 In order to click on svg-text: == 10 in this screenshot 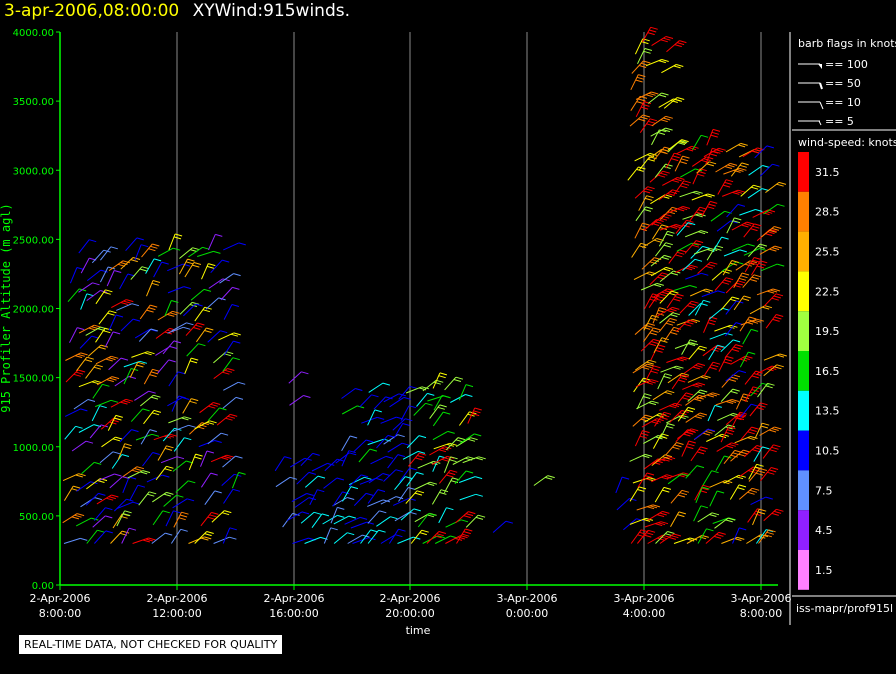, I will do `click(843, 102)`.